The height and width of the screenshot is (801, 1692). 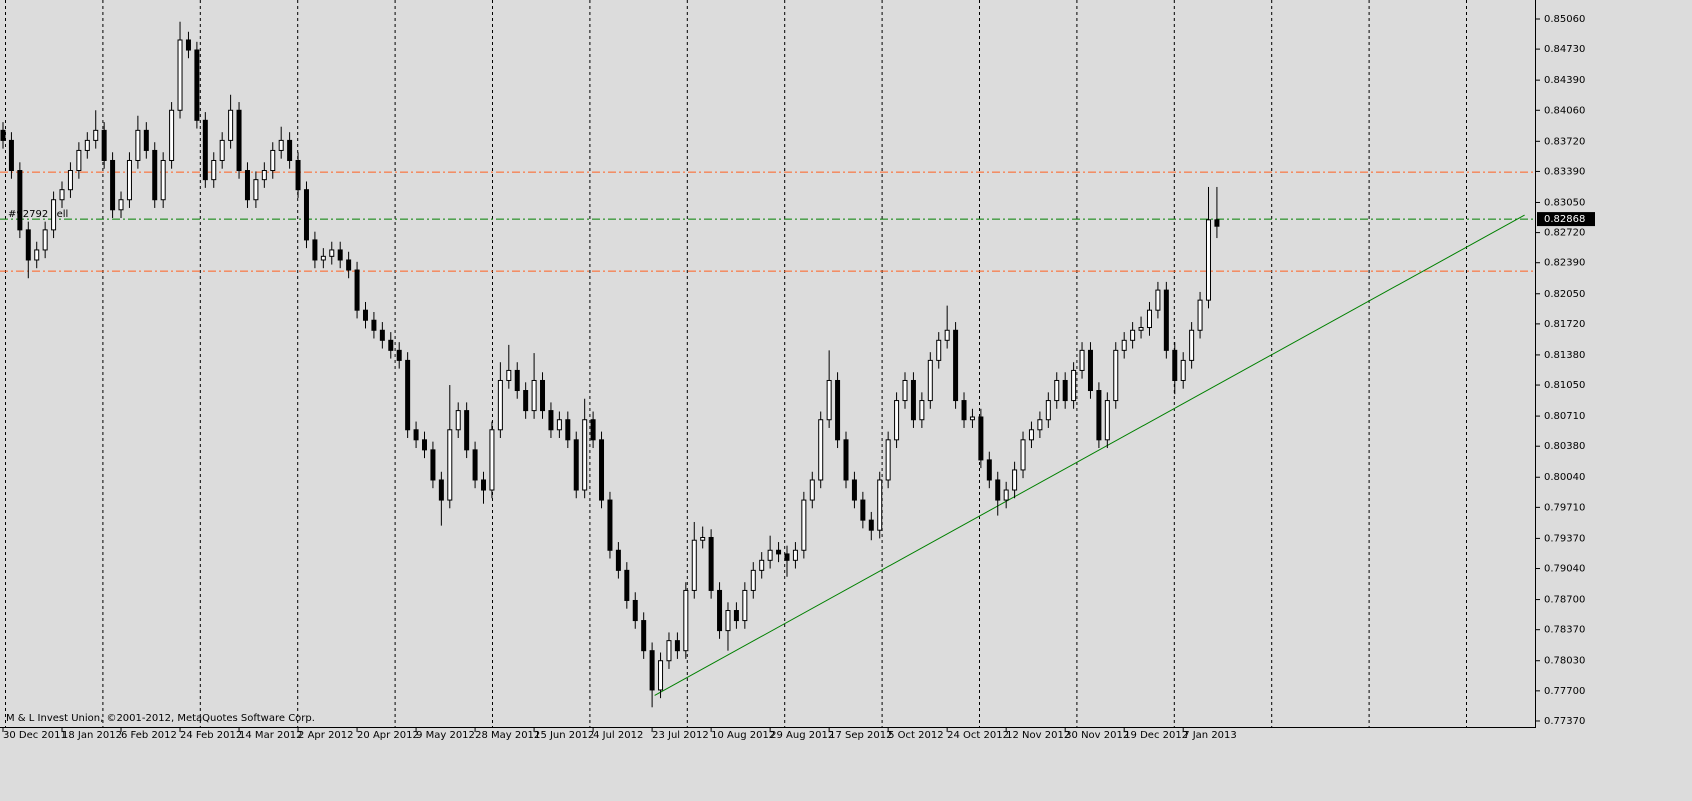 What do you see at coordinates (1564, 324) in the screenshot?
I see `y-tick-label: 0.81720` at bounding box center [1564, 324].